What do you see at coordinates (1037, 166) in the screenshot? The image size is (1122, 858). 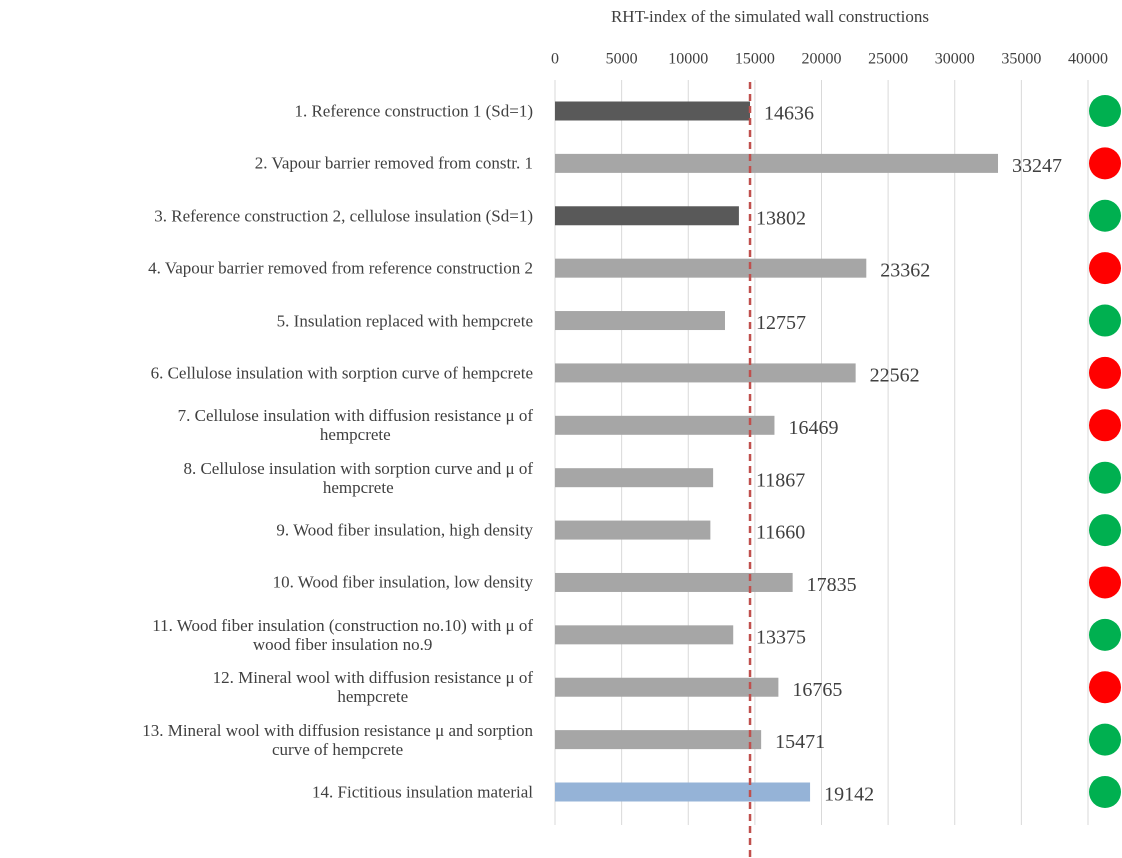 I see `value-label: 33247` at bounding box center [1037, 166].